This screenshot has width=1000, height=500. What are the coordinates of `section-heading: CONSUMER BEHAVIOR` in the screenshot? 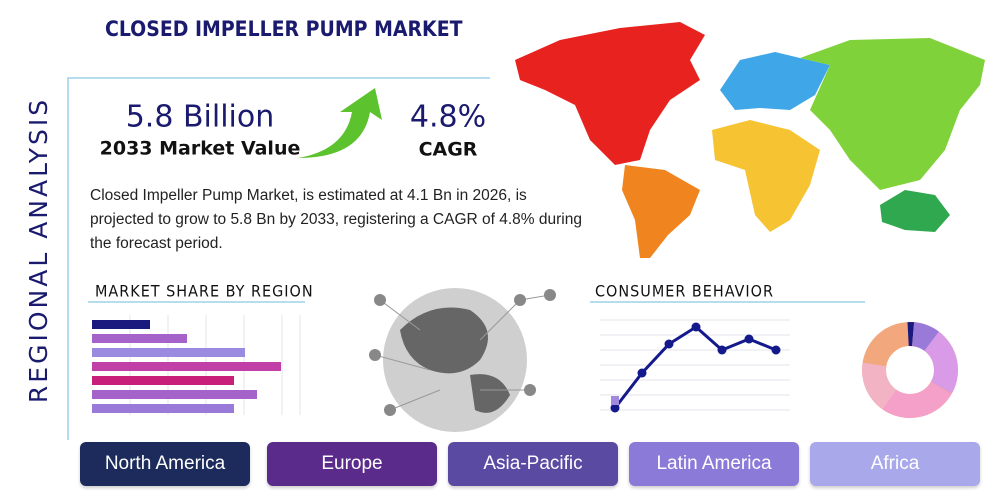 It's located at (684, 291).